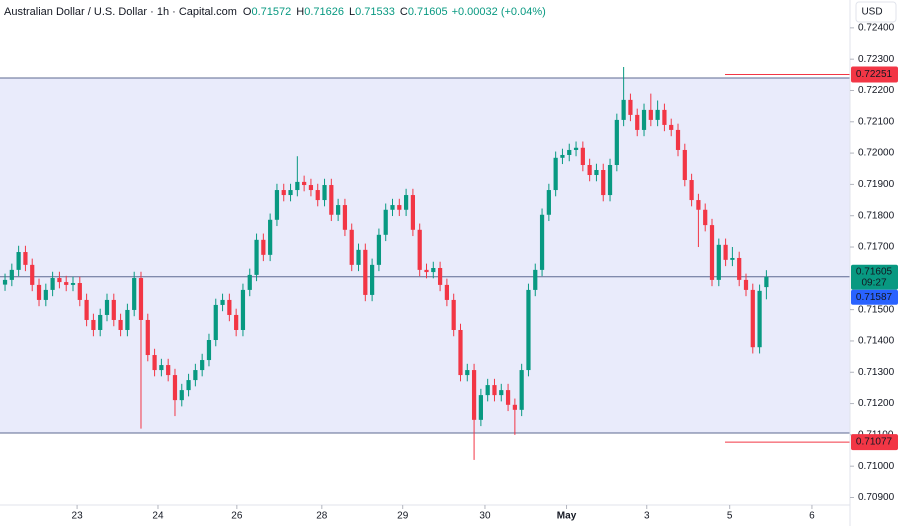  What do you see at coordinates (876, 59) in the screenshot?
I see `y-tick-label: 0.72300` at bounding box center [876, 59].